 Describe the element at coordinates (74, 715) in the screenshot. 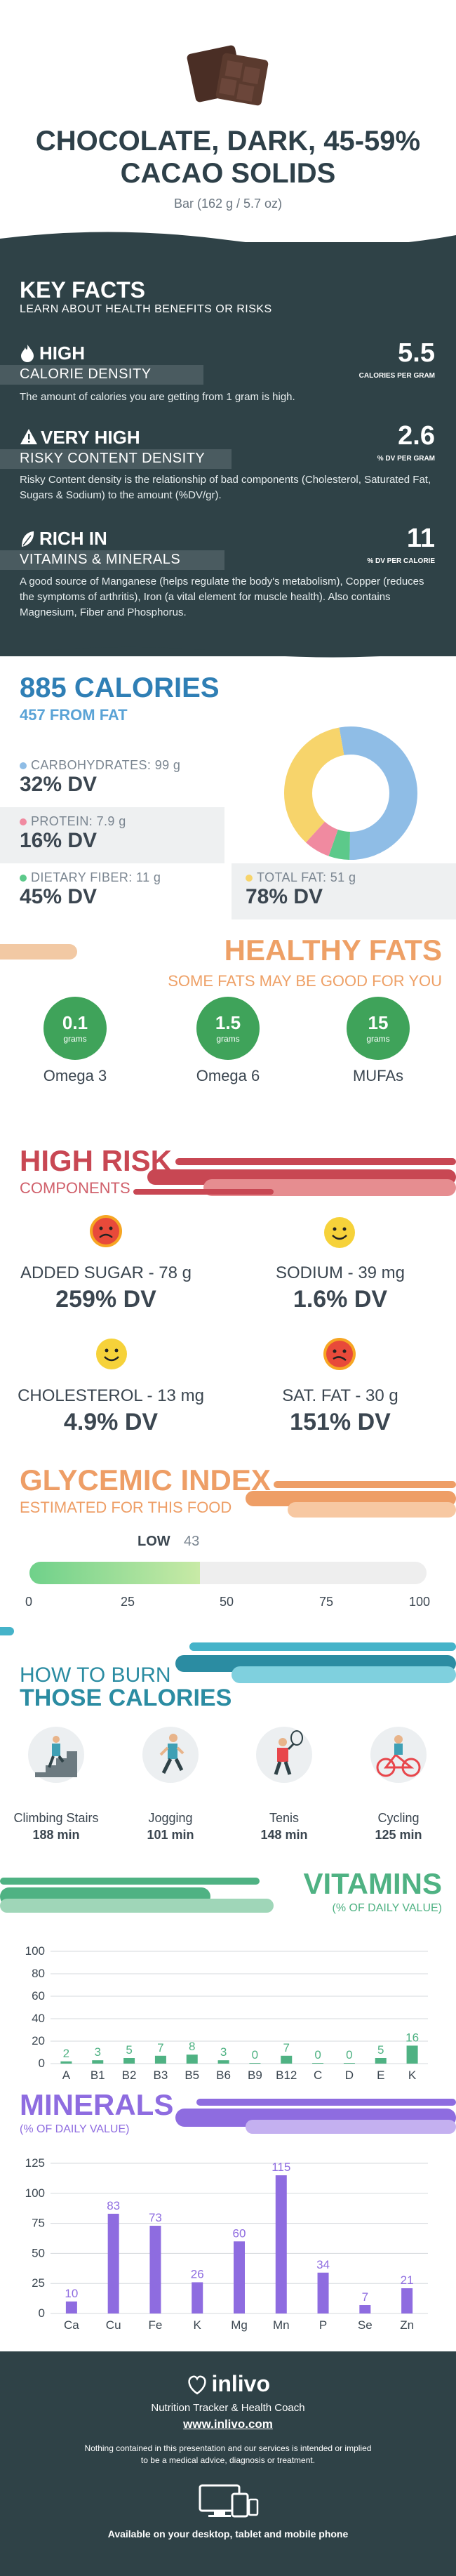

I see `calories-from-fat: 457 FROM FAT` at that location.